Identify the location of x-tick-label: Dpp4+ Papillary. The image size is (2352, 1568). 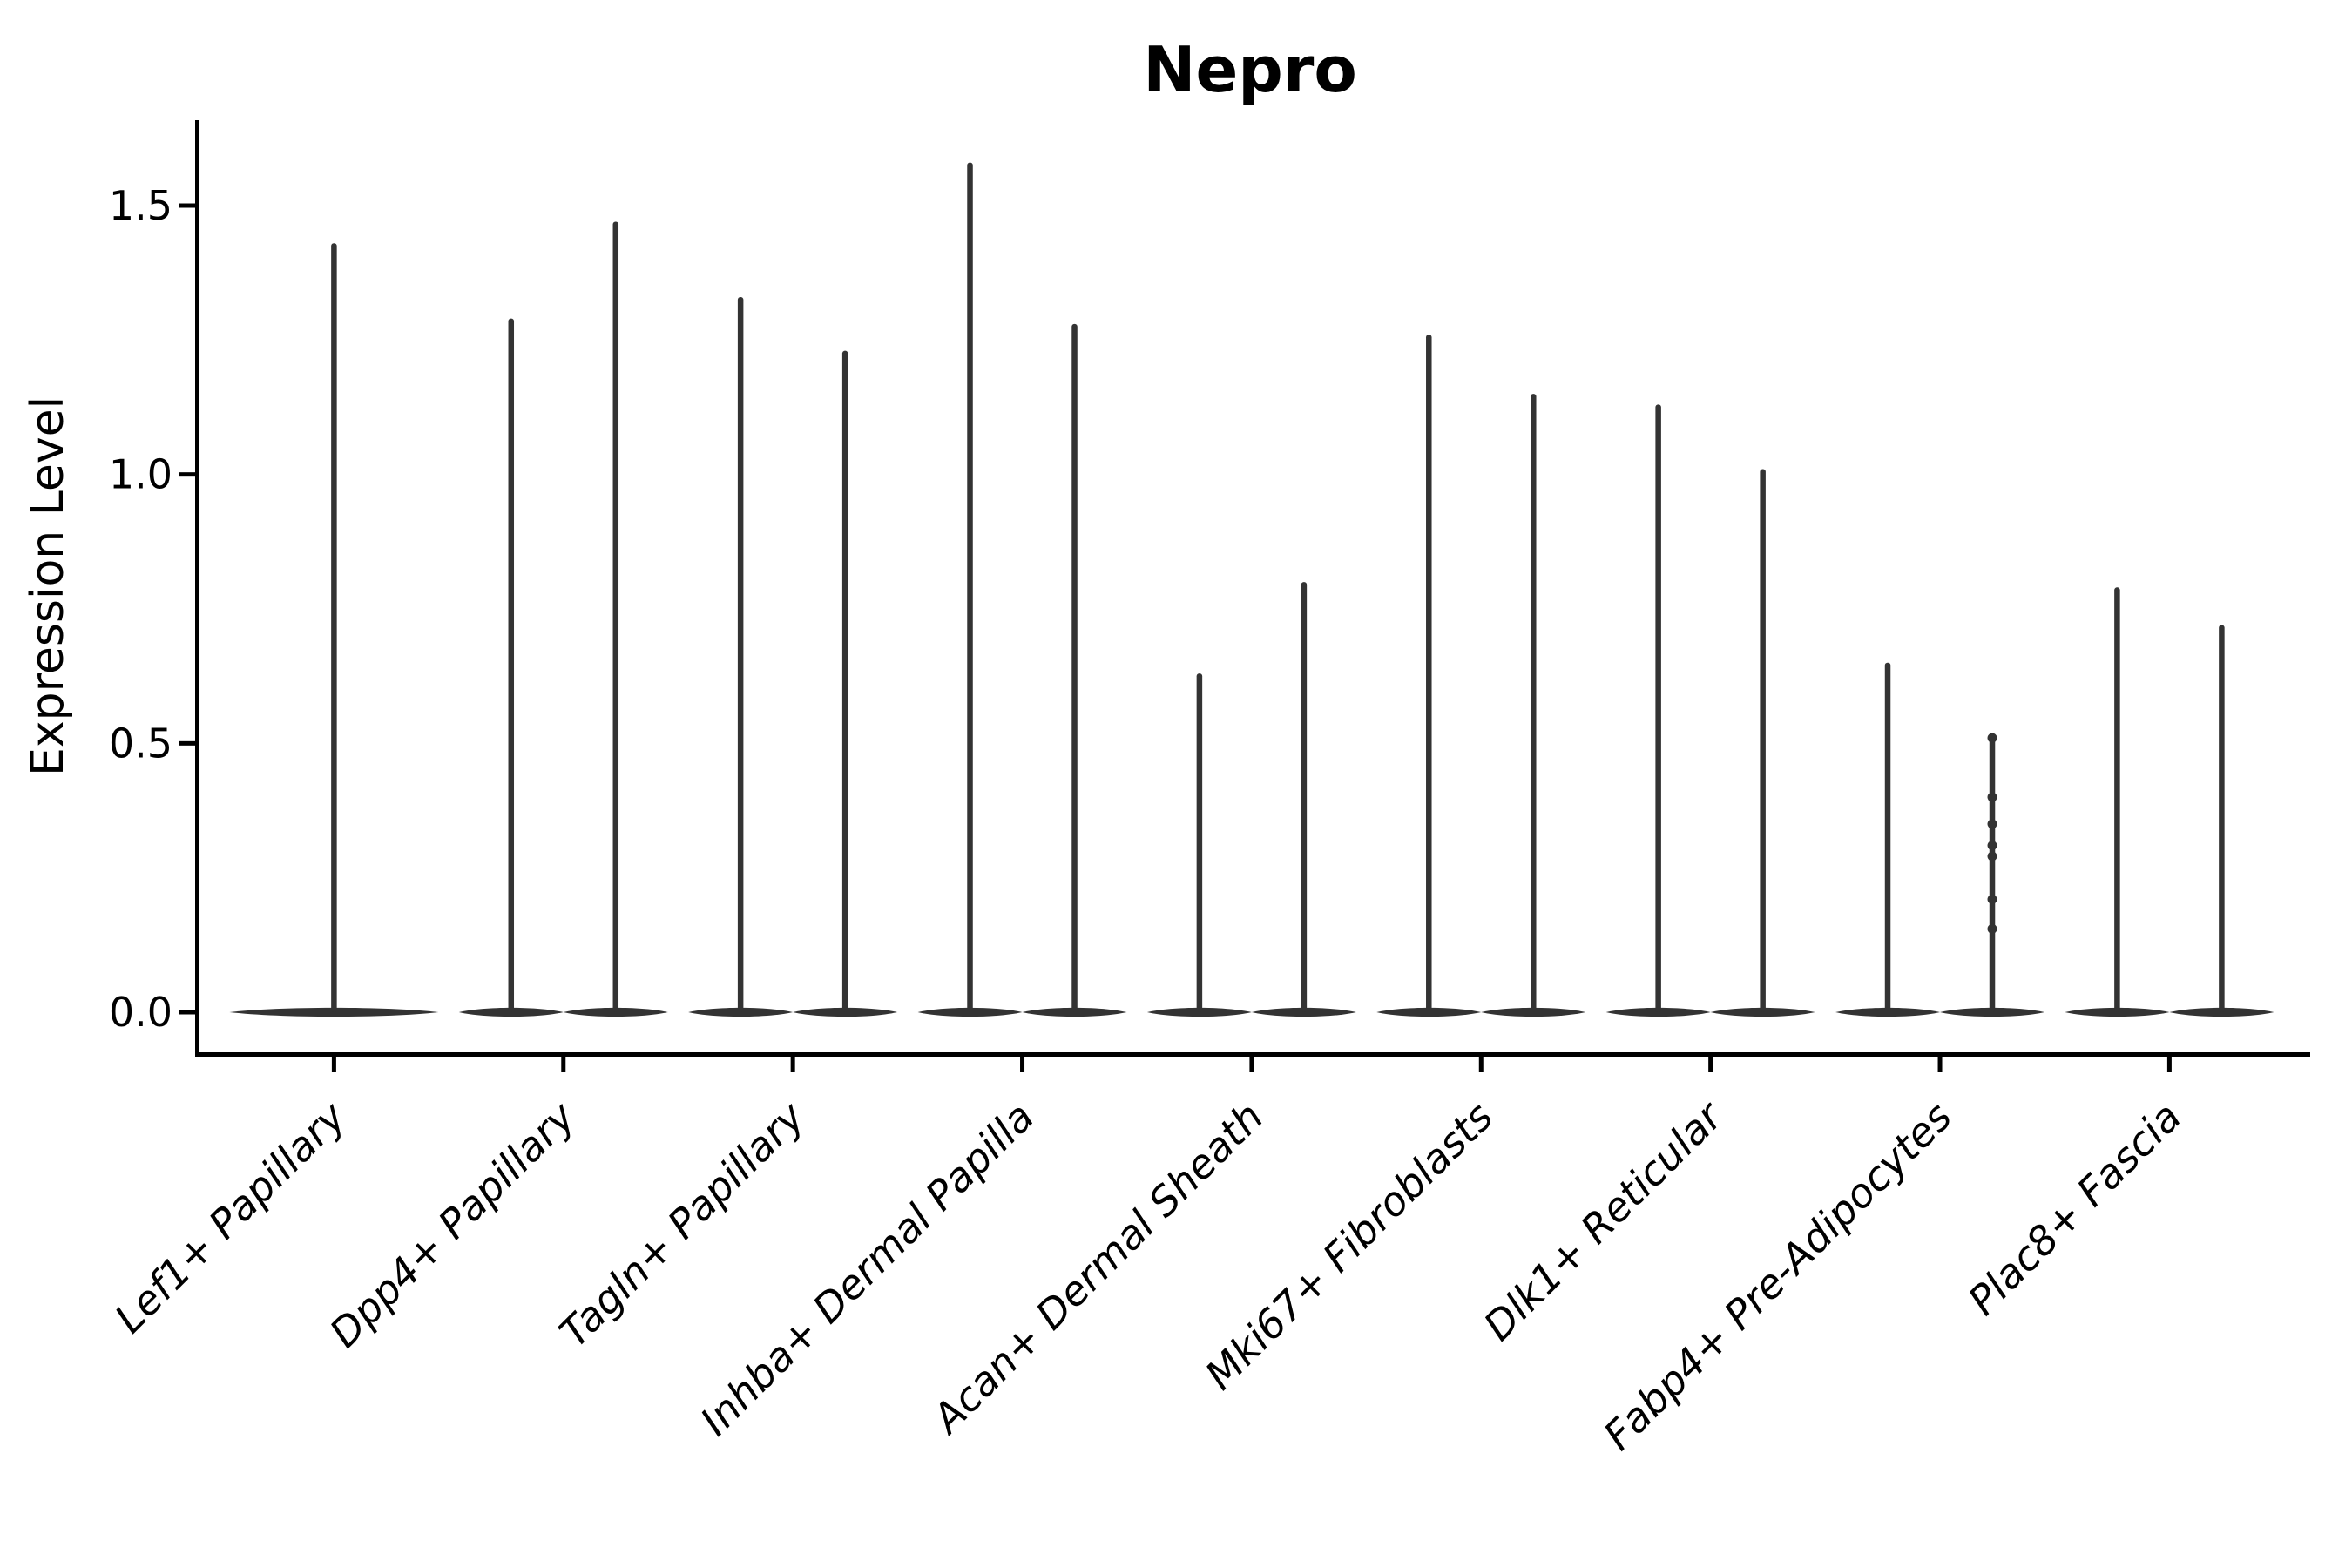
(453, 1224).